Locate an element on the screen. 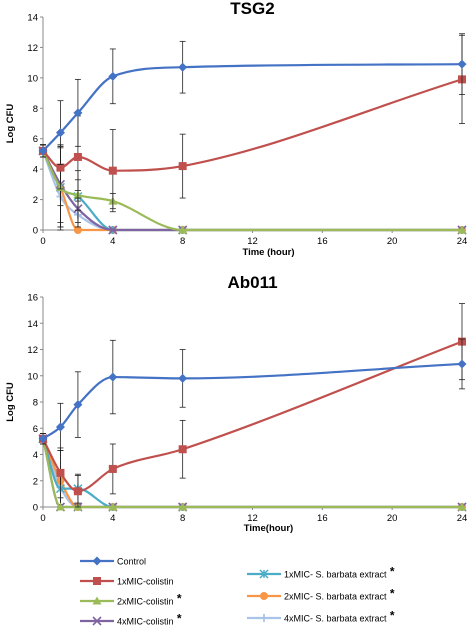 The height and width of the screenshot is (631, 472). legend-entry: 4xMIC-colistin * is located at coordinates (131, 619).